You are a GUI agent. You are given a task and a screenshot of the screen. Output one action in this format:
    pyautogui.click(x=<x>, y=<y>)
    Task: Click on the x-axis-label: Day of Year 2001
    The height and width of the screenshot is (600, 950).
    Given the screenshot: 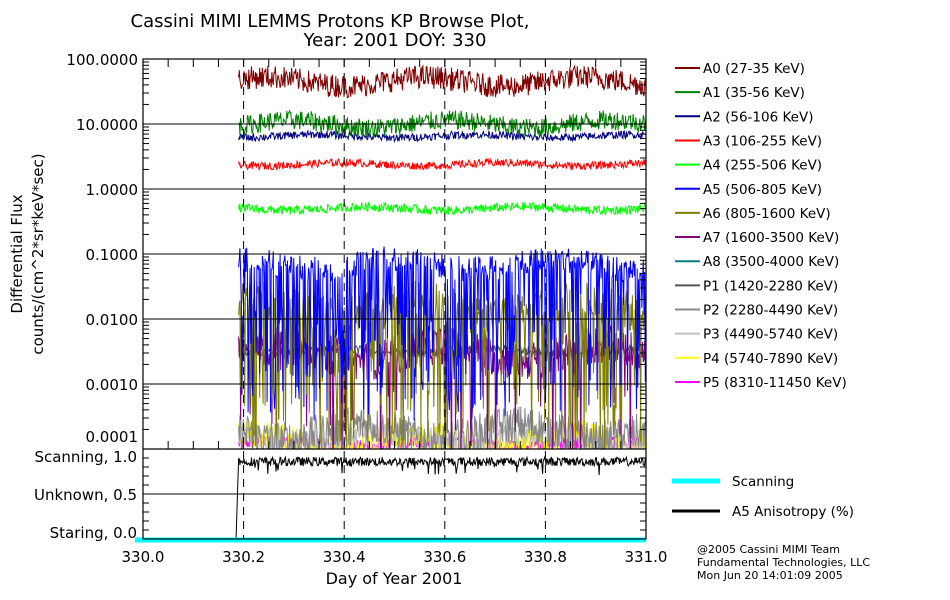 What is the action you would take?
    pyautogui.click(x=394, y=578)
    